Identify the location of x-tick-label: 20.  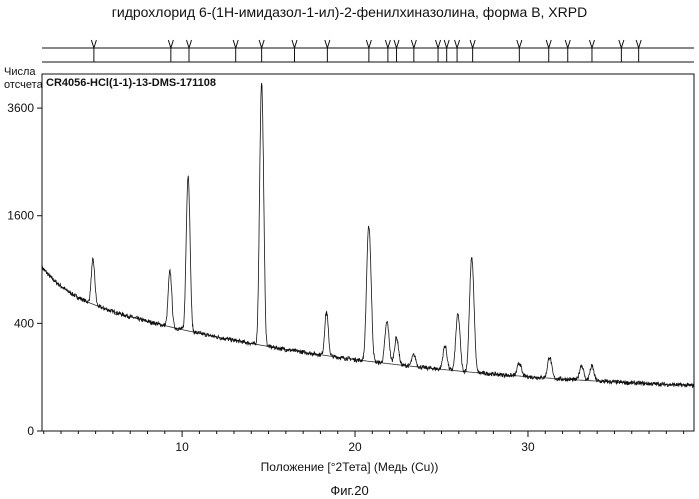
(355, 447).